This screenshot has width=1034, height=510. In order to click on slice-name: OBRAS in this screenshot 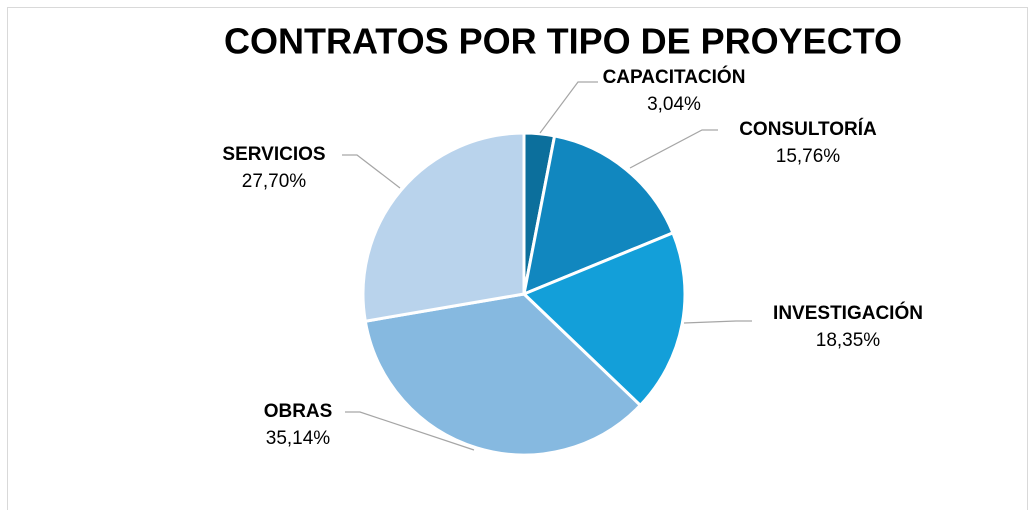, I will do `click(298, 411)`.